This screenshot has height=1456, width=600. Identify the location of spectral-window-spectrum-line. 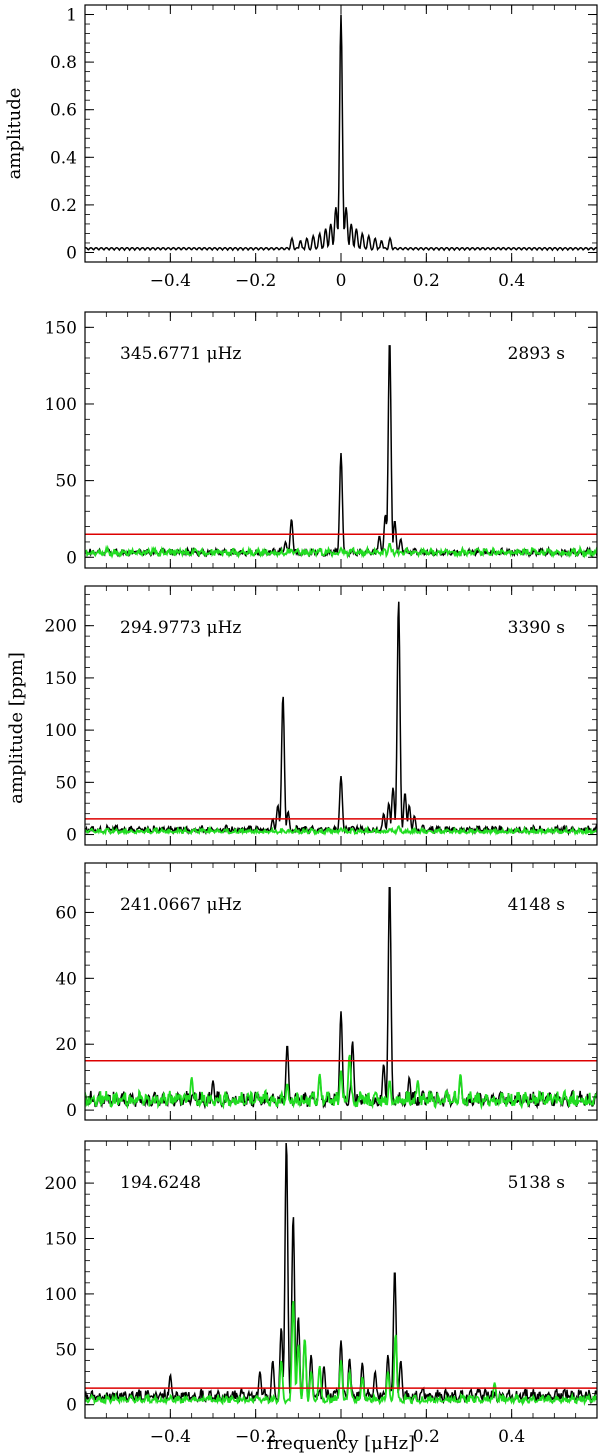
(341, 133).